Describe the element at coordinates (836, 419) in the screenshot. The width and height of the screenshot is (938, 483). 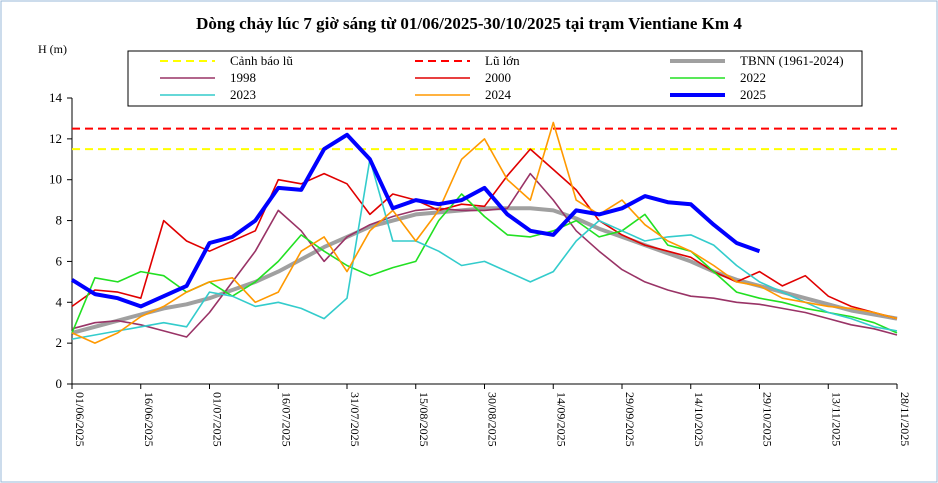
I see `x-tick-label: 13/11/2025` at that location.